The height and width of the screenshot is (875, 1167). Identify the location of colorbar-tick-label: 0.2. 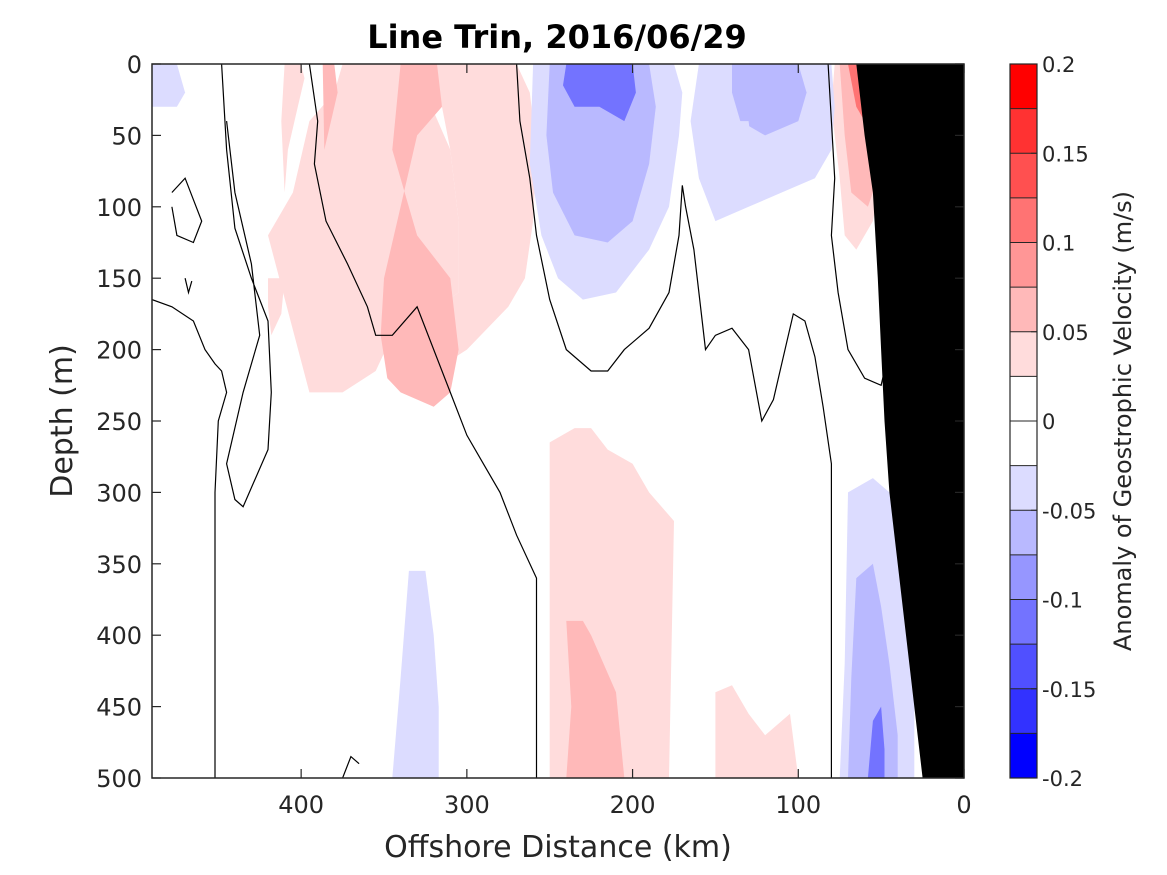
(1058, 65).